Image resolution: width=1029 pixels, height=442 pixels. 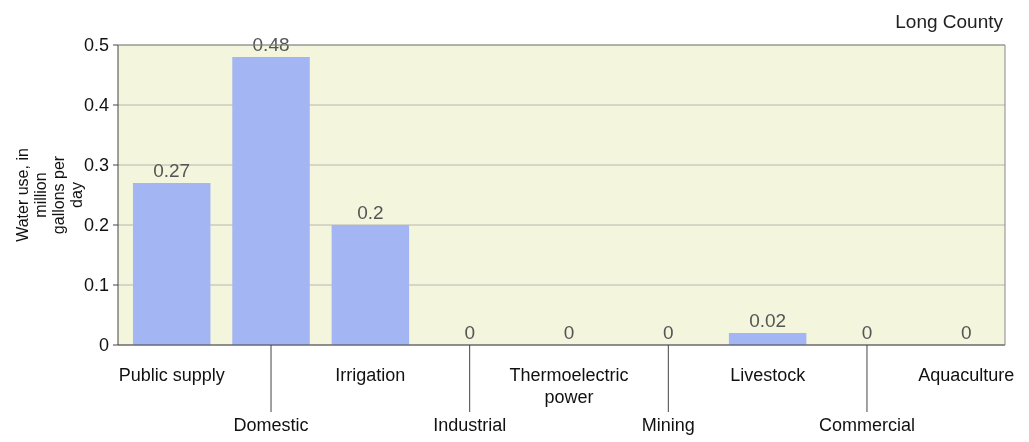 I want to click on y-tick-label: 0.1, so click(x=96, y=285).